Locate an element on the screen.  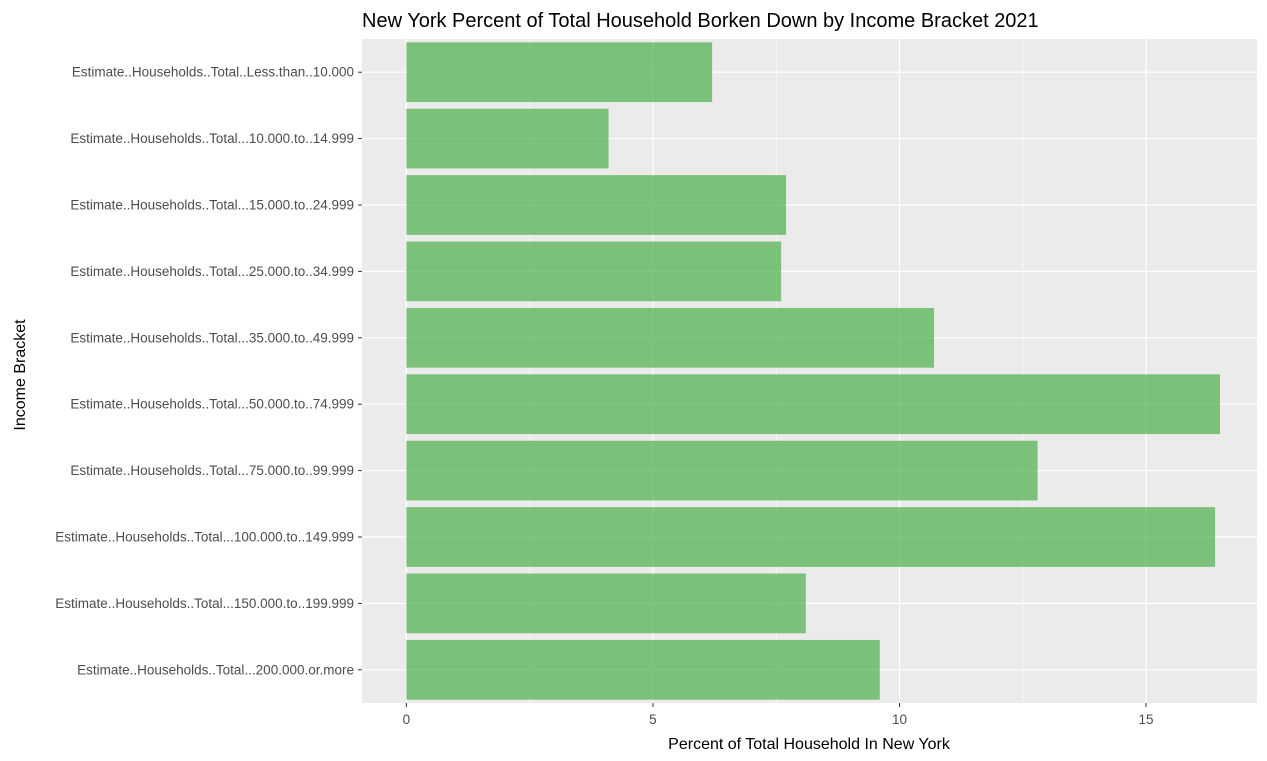
y-axis-title: Income Bracket is located at coordinates (20, 375).